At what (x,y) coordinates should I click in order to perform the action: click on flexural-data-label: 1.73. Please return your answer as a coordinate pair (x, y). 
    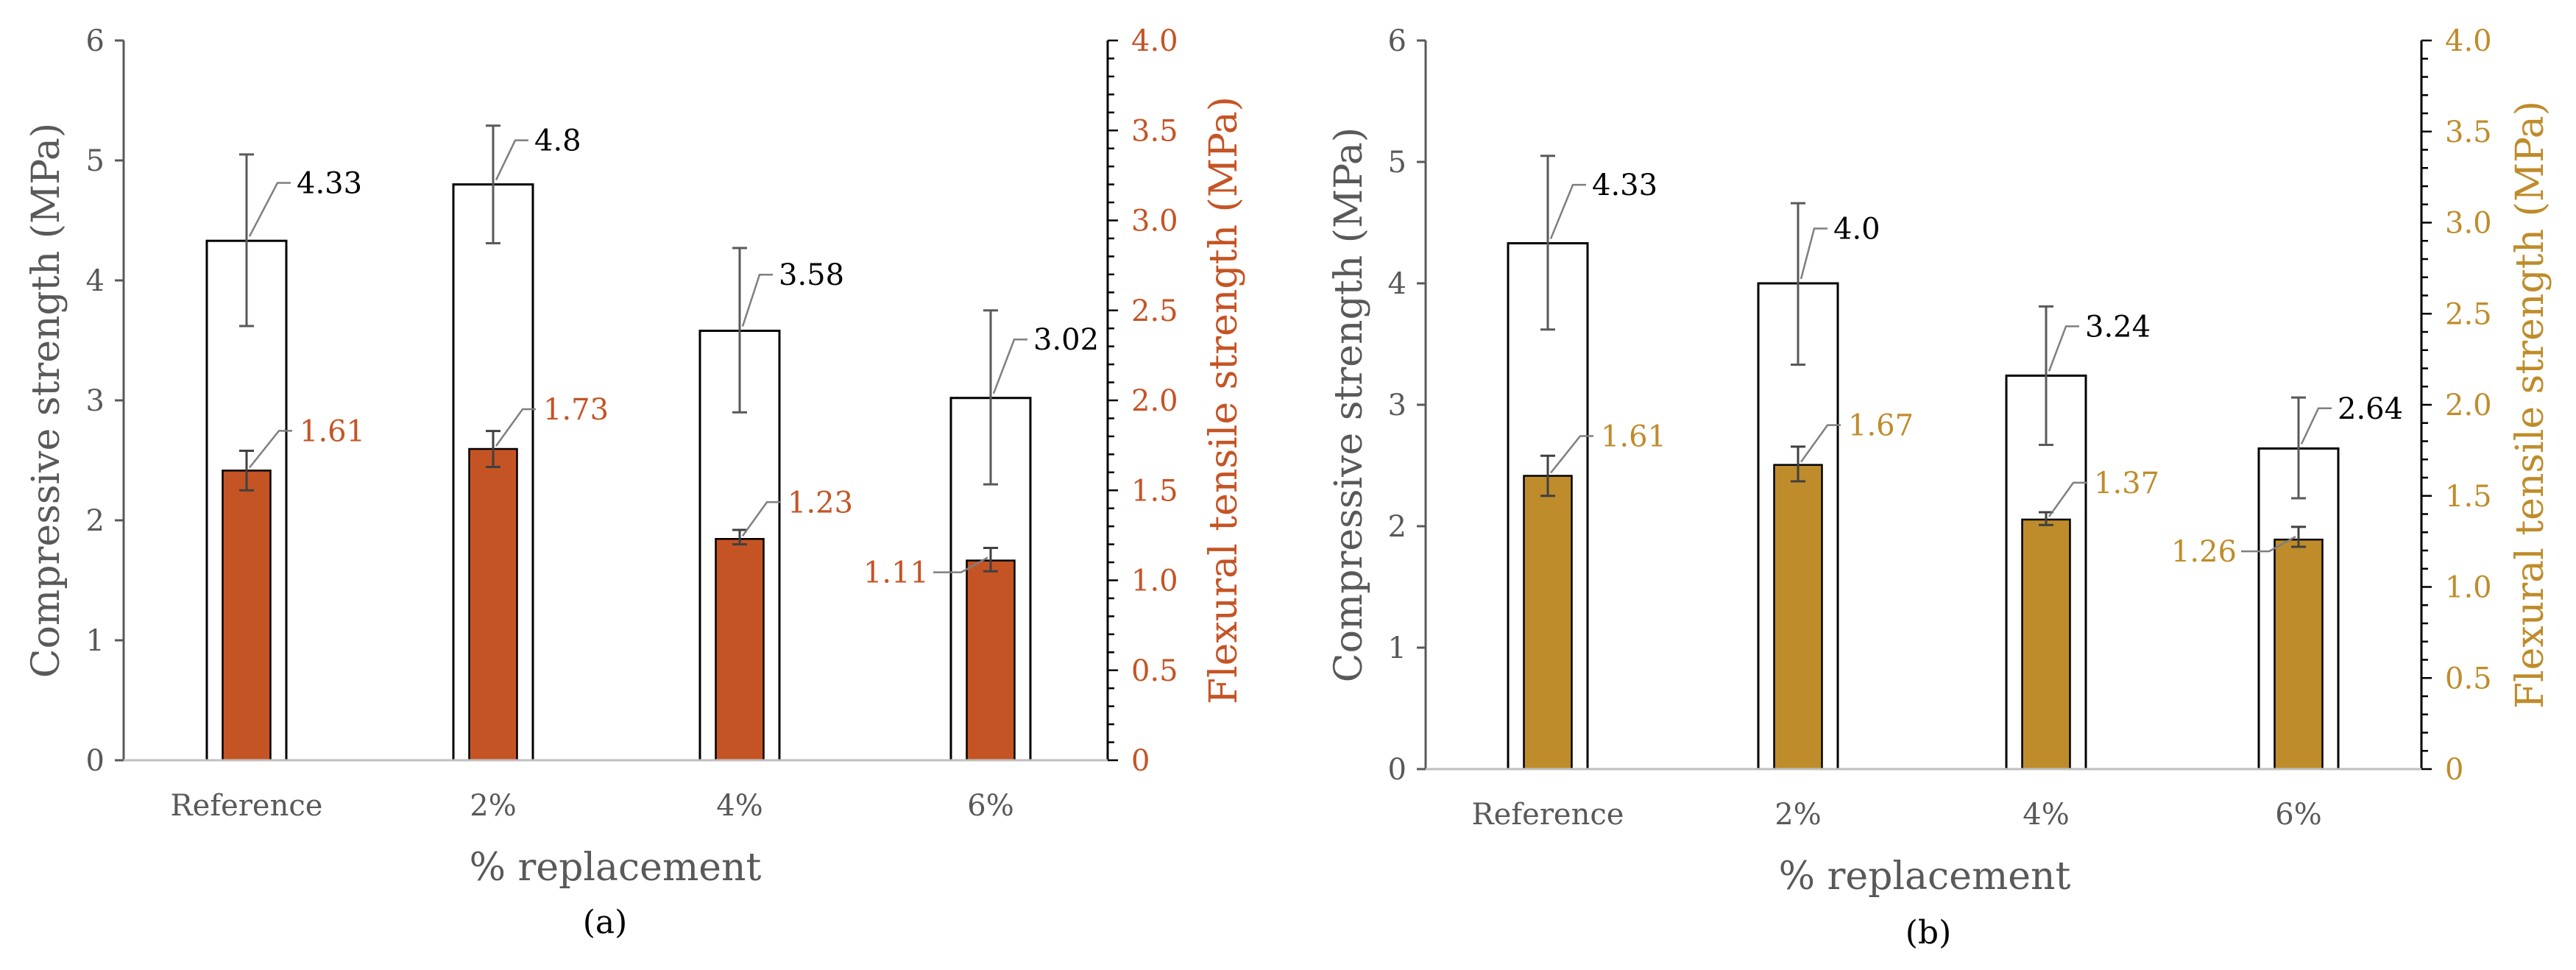
    Looking at the image, I should click on (576, 410).